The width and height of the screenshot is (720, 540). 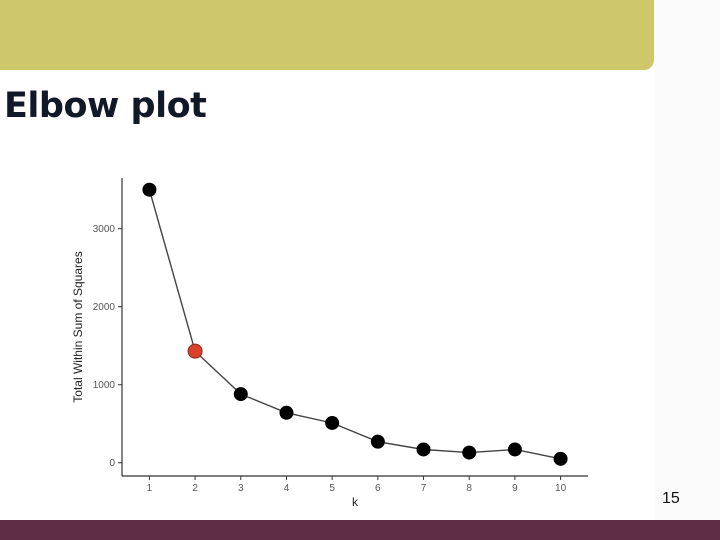 What do you see at coordinates (195, 488) in the screenshot?
I see `x-tick-label: 2` at bounding box center [195, 488].